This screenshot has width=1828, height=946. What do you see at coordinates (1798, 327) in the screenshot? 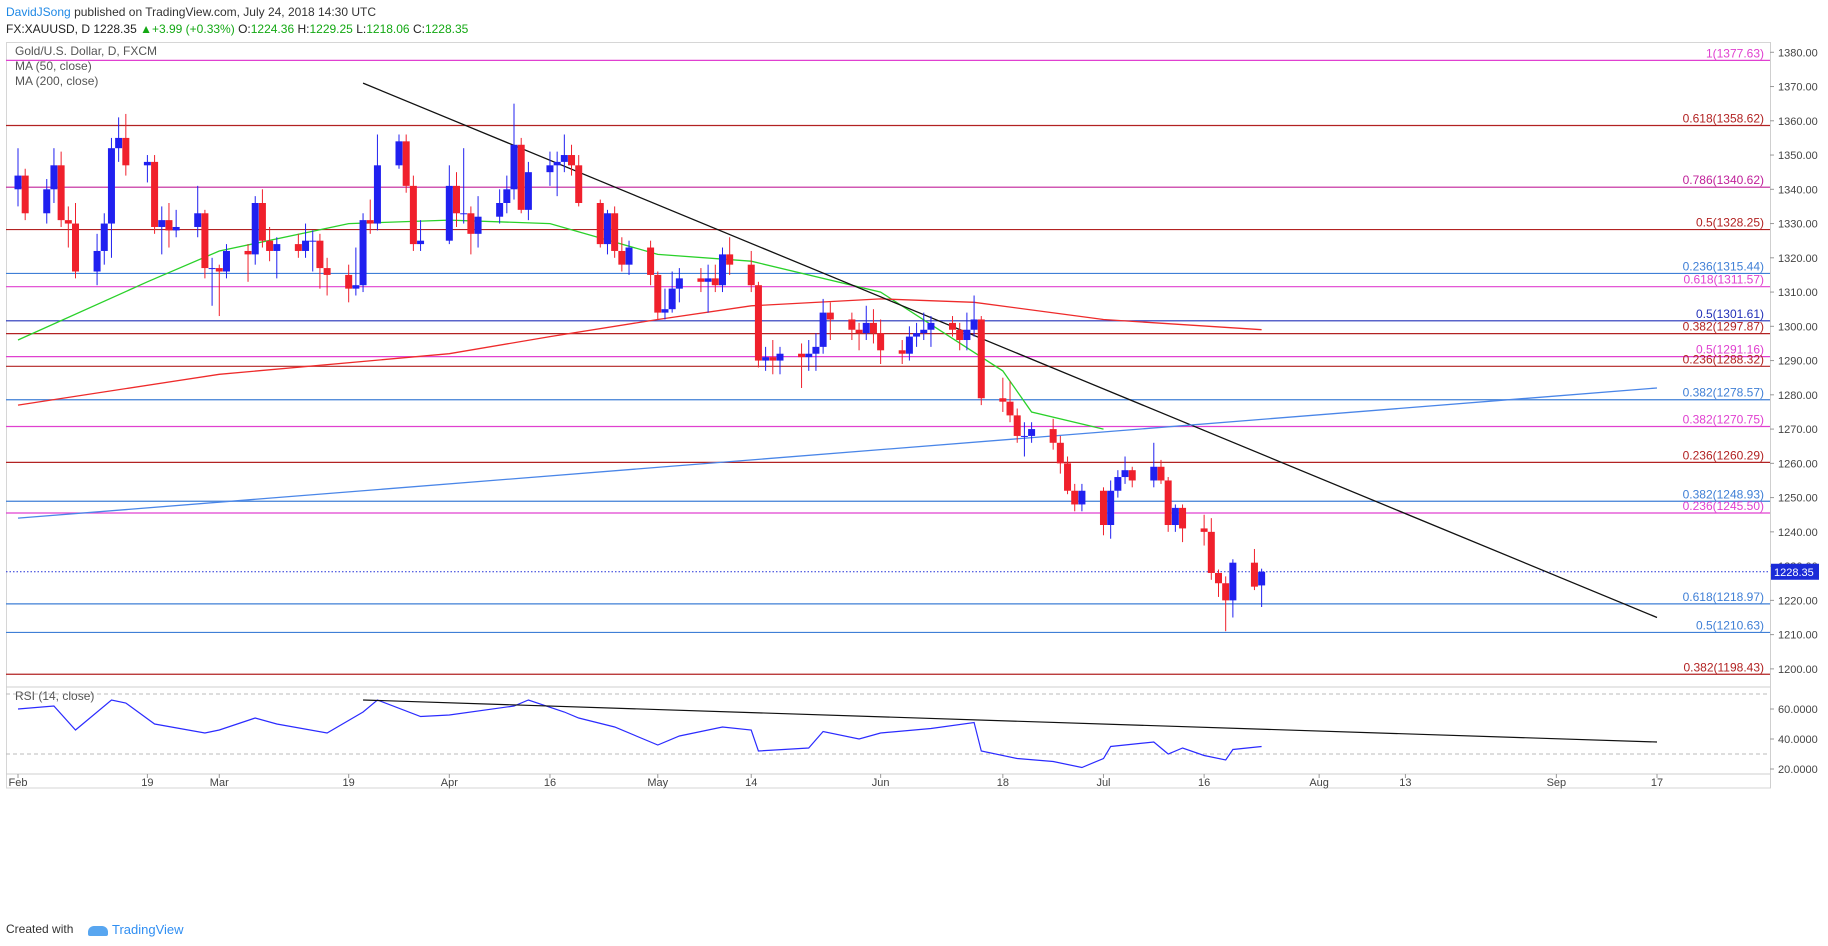
I see `price-tick-label: 1300.00` at bounding box center [1798, 327].